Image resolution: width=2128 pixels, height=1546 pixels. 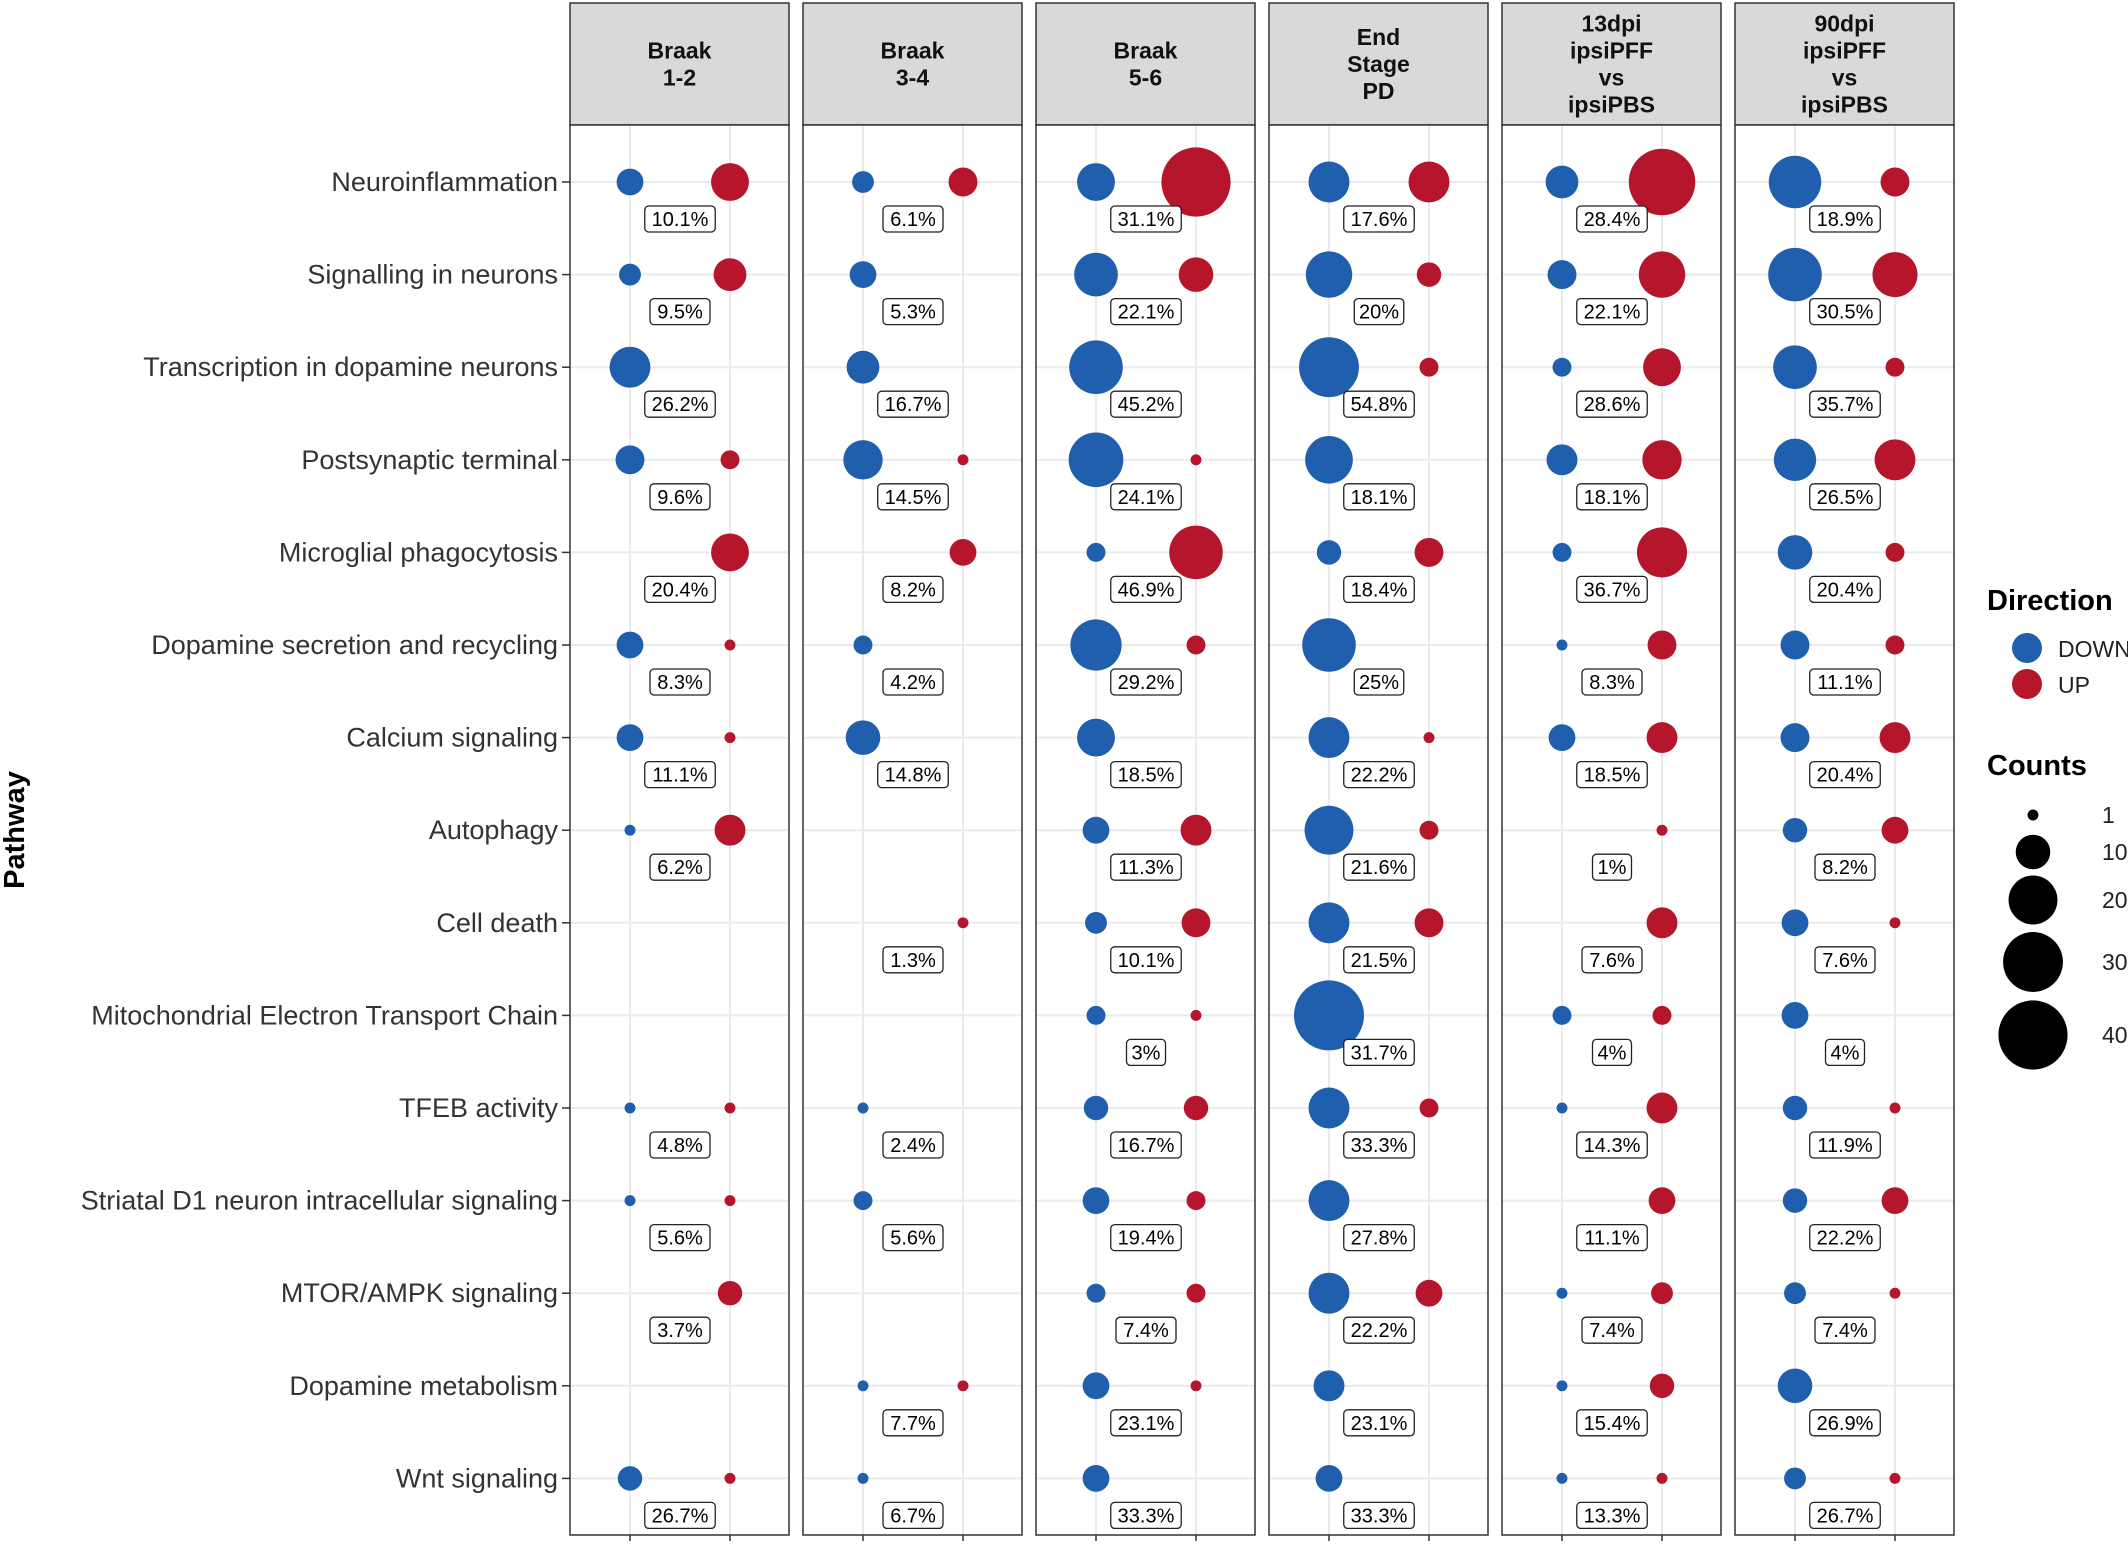 What do you see at coordinates (1612, 313) in the screenshot?
I see `percent-label: 22.1%` at bounding box center [1612, 313].